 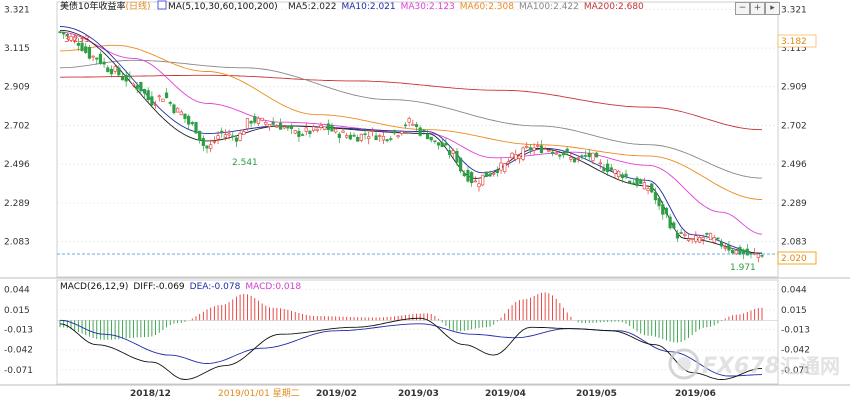 I want to click on dea-line, so click(x=411, y=348).